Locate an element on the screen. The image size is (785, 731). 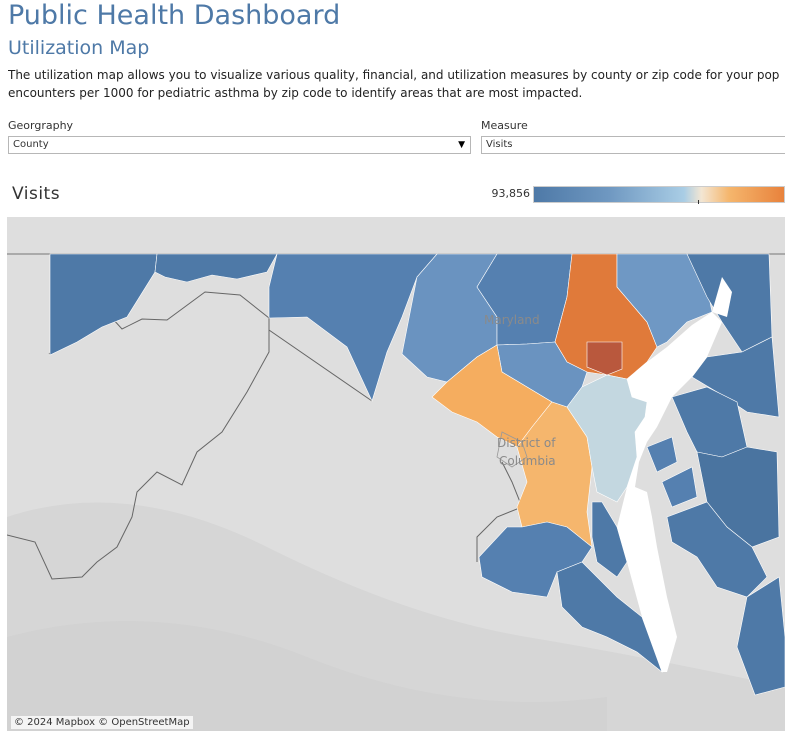
map-label-district-of: District of is located at coordinates (526, 443).